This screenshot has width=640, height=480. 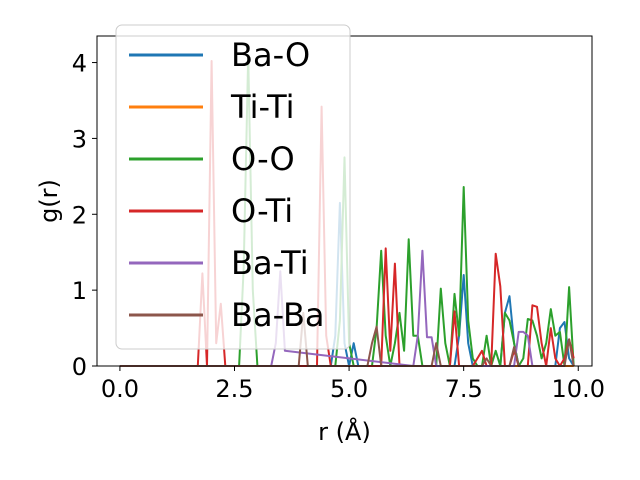 I want to click on y-axis: 0 1 2 3 4, so click(x=84, y=215).